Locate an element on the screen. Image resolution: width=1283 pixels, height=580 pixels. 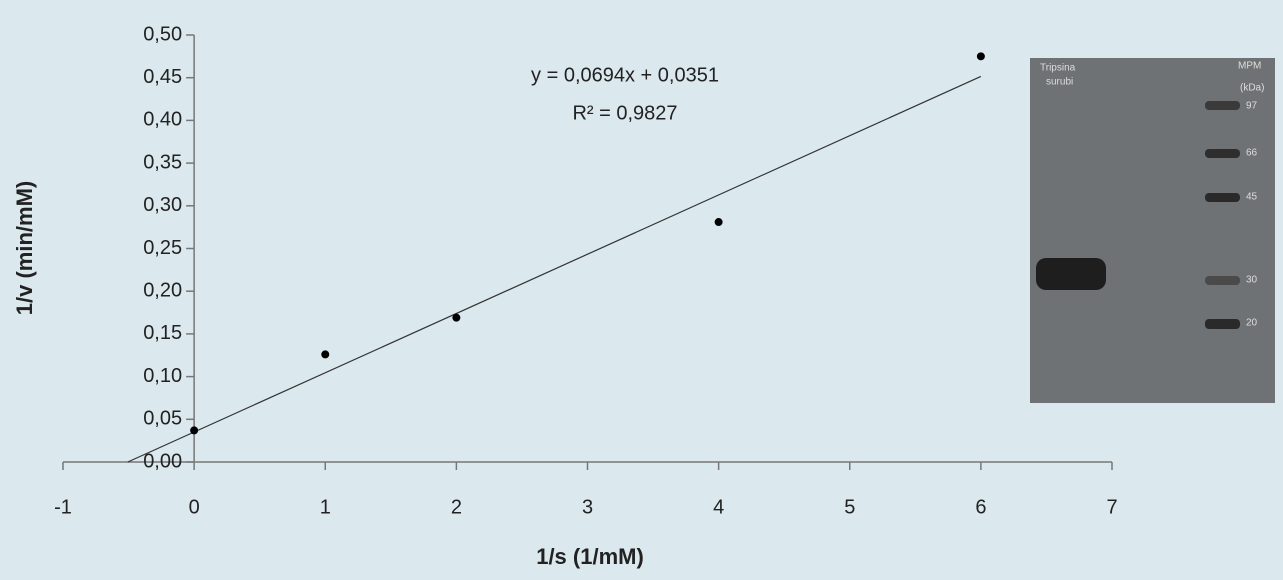
y-tick-label: 0,20 is located at coordinates (162, 290).